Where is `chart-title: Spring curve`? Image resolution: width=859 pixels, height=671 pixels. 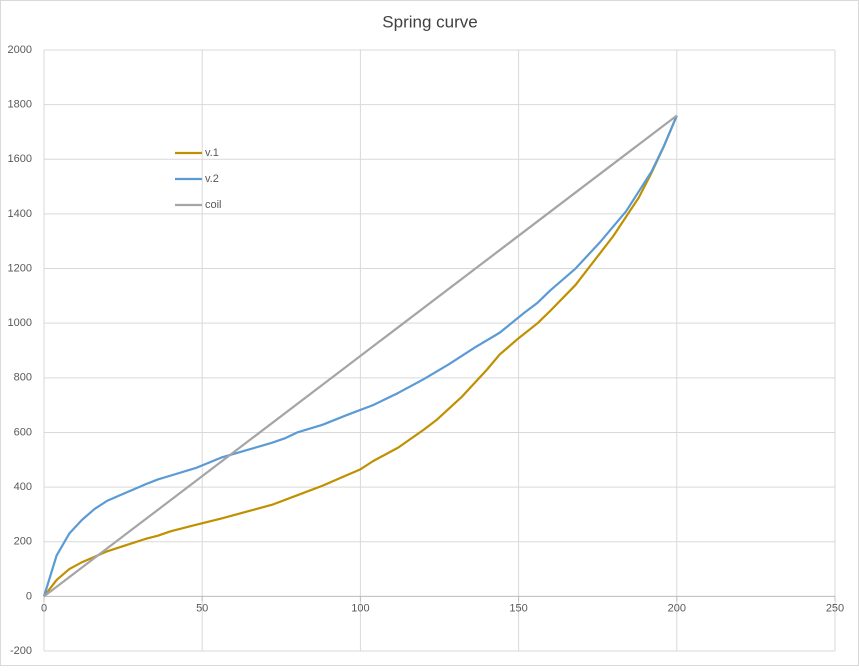 chart-title: Spring curve is located at coordinates (429, 21).